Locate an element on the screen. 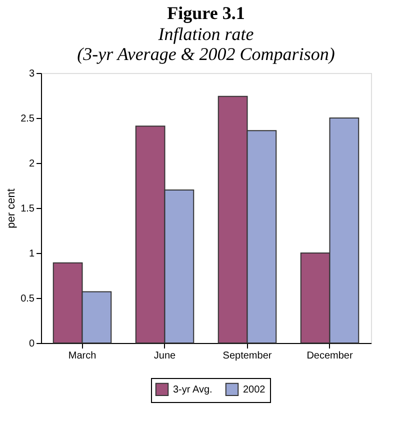  x-tick-label: December is located at coordinates (330, 356).